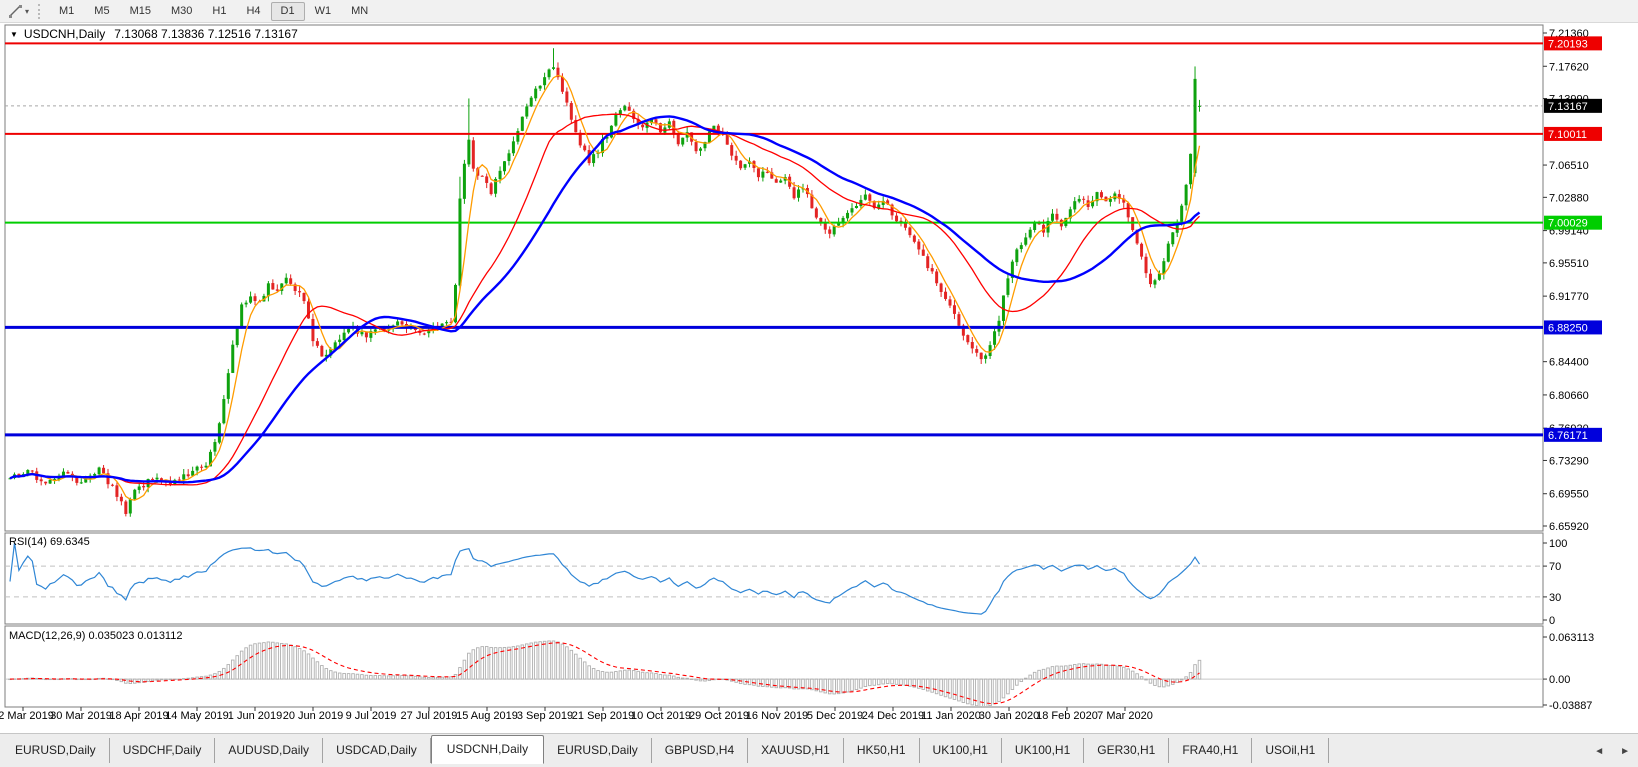 The height and width of the screenshot is (767, 1638). I want to click on date-tick-label: 18 Apr 2019, so click(138, 716).